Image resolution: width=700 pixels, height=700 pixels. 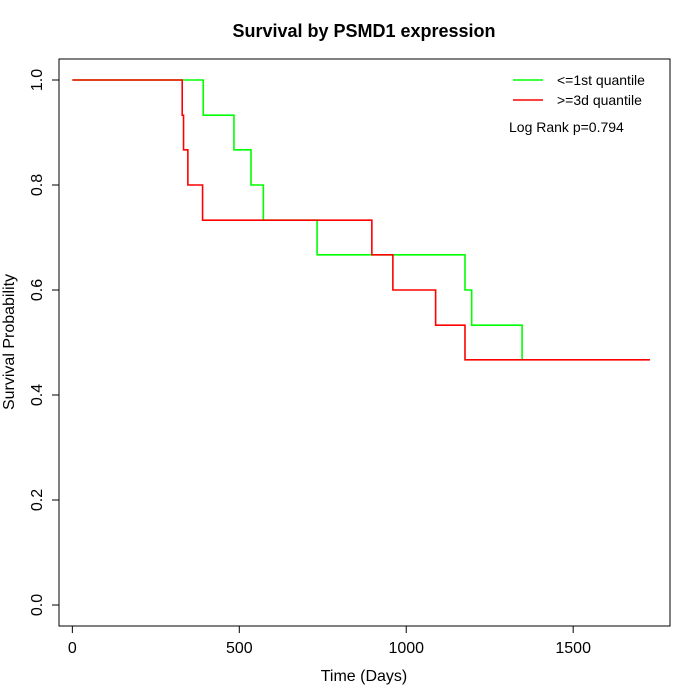 I want to click on x-tick-label: 0, so click(x=72, y=648).